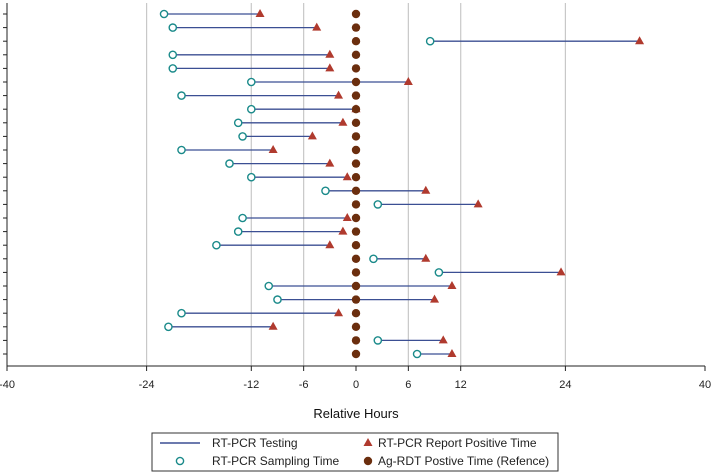 This screenshot has height=473, width=711. I want to click on legend-label: RT-PCR Sampling Time, so click(275, 461).